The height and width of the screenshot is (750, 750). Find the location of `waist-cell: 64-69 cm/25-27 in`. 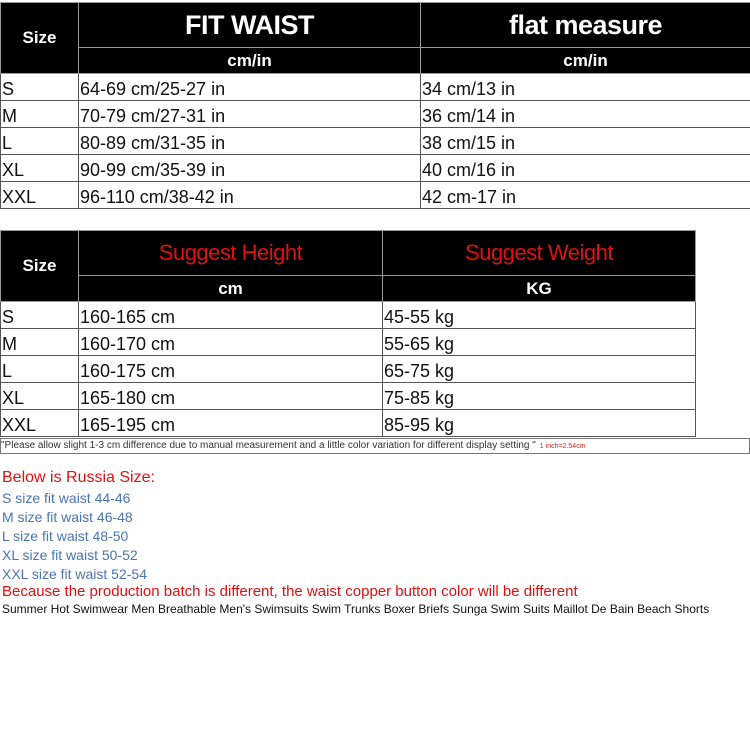

waist-cell: 64-69 cm/25-27 in is located at coordinates (249, 87).